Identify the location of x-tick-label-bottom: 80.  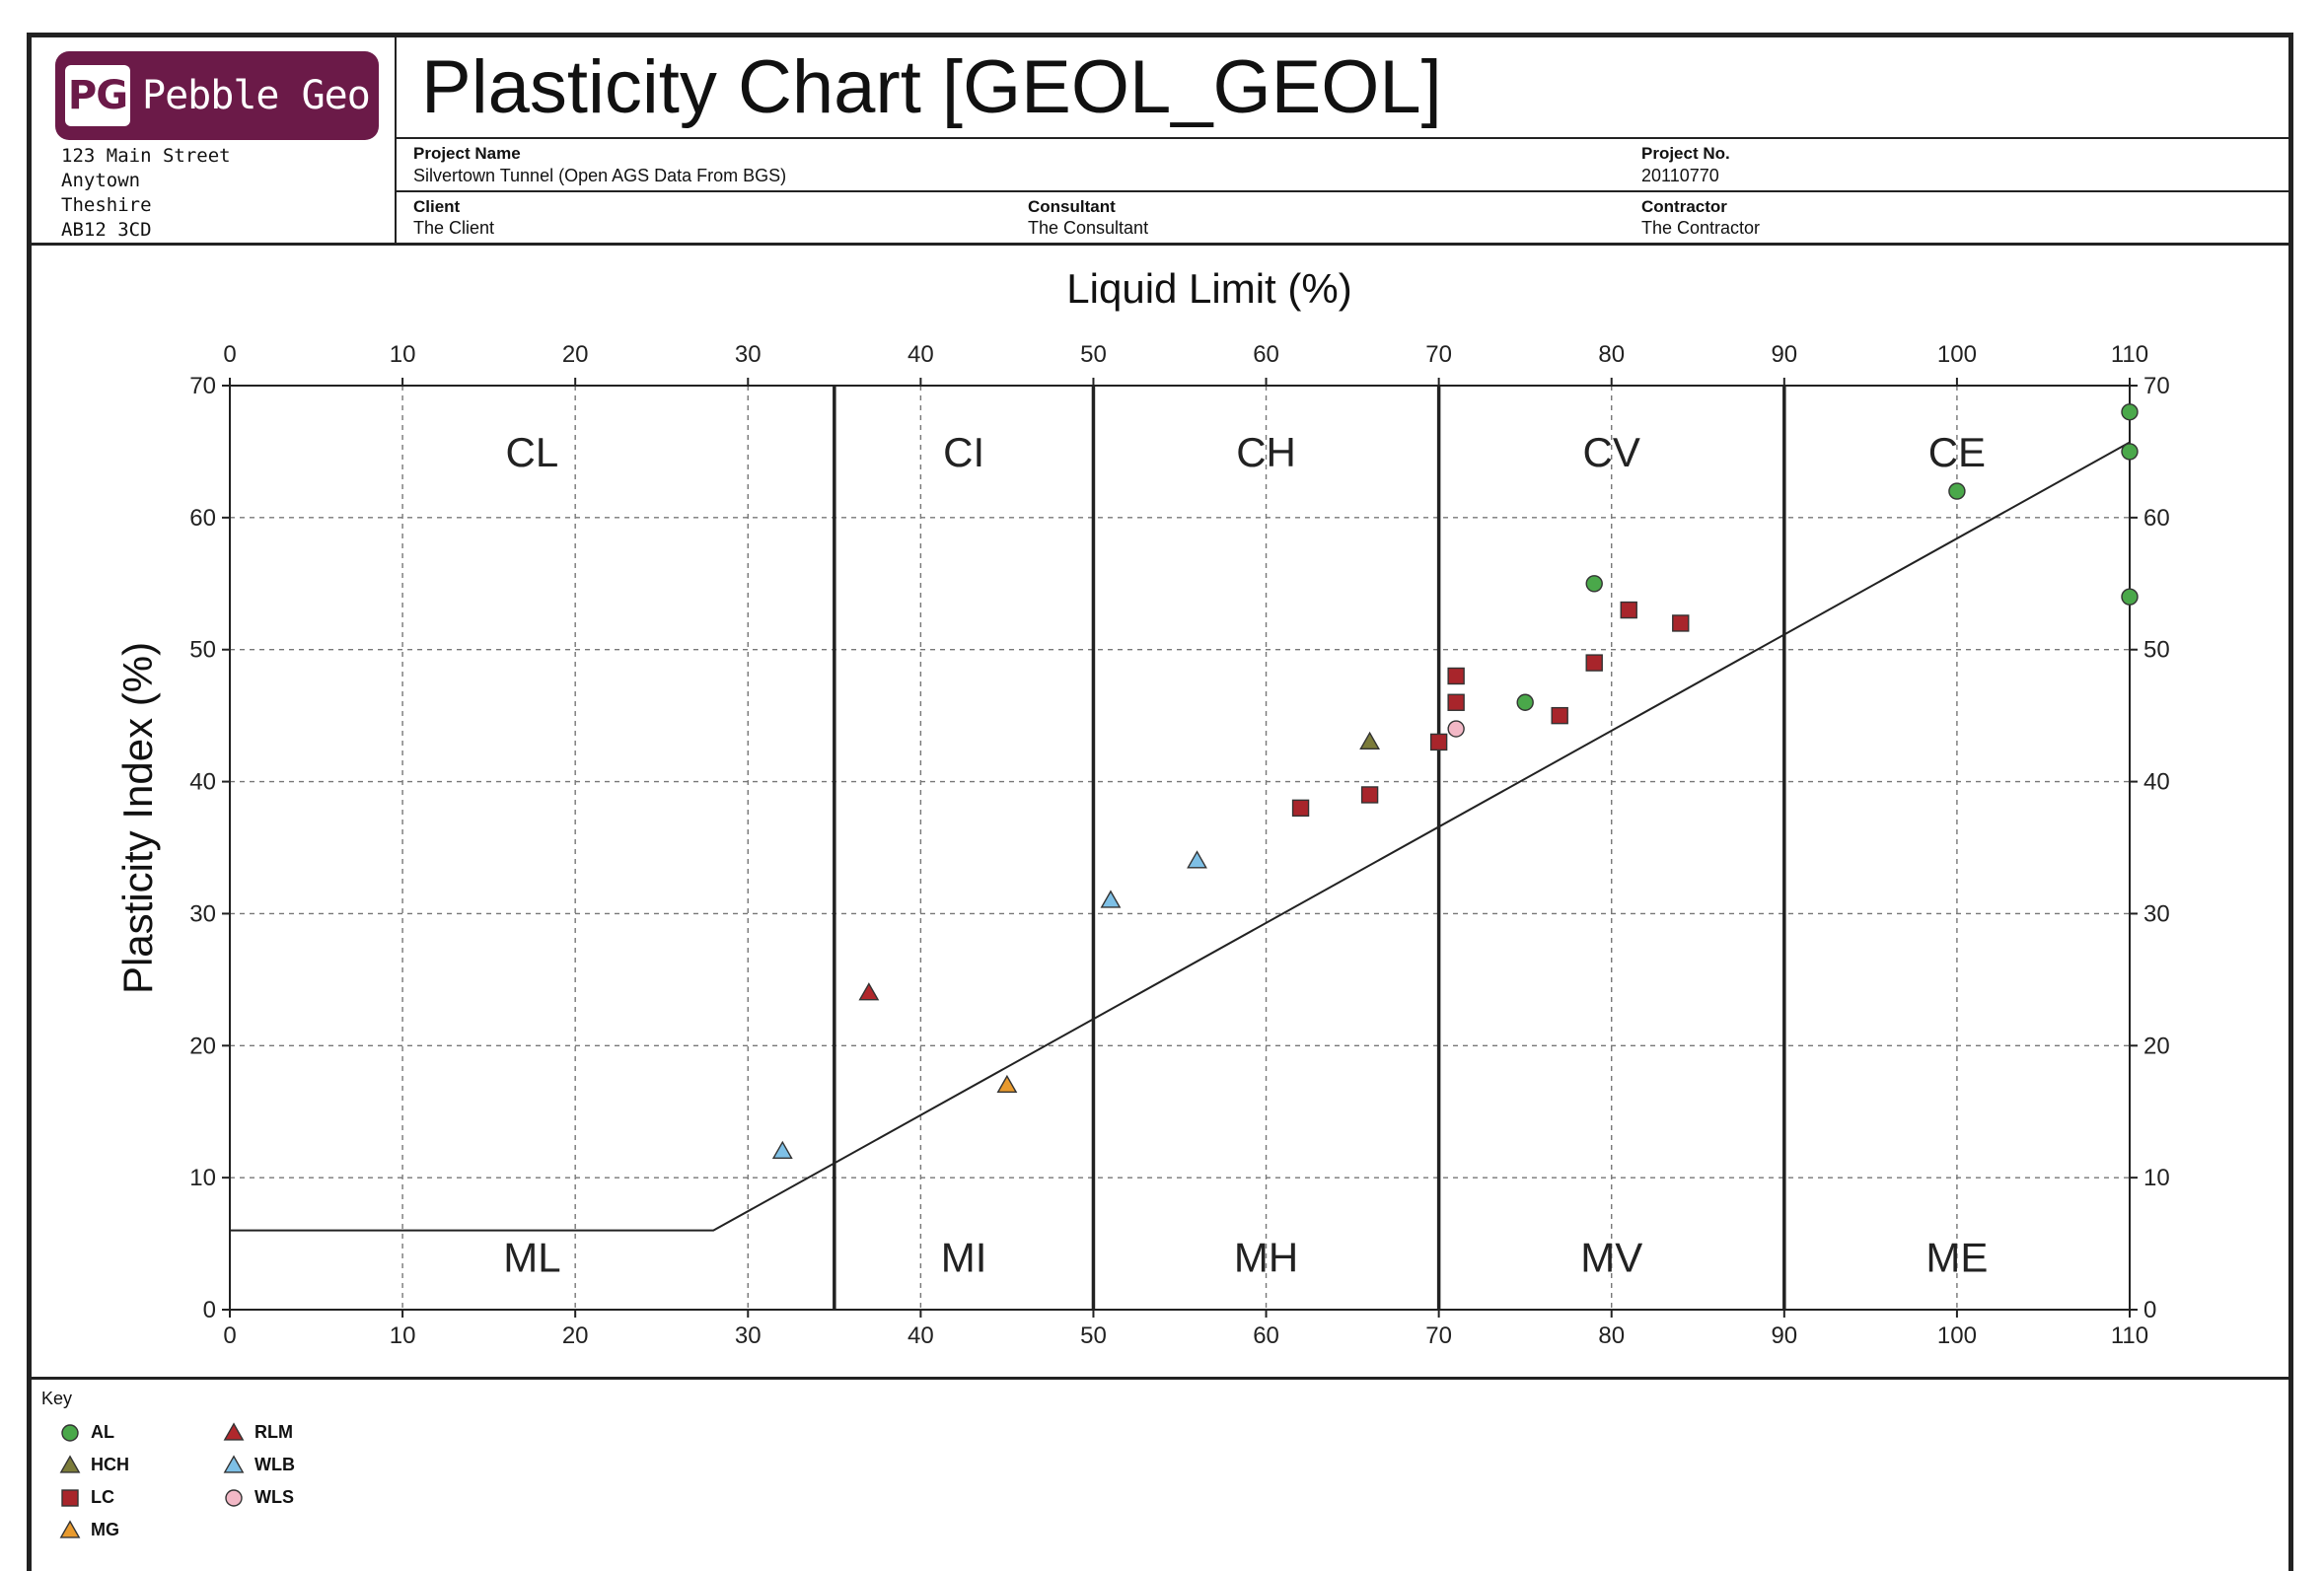
(1611, 1335).